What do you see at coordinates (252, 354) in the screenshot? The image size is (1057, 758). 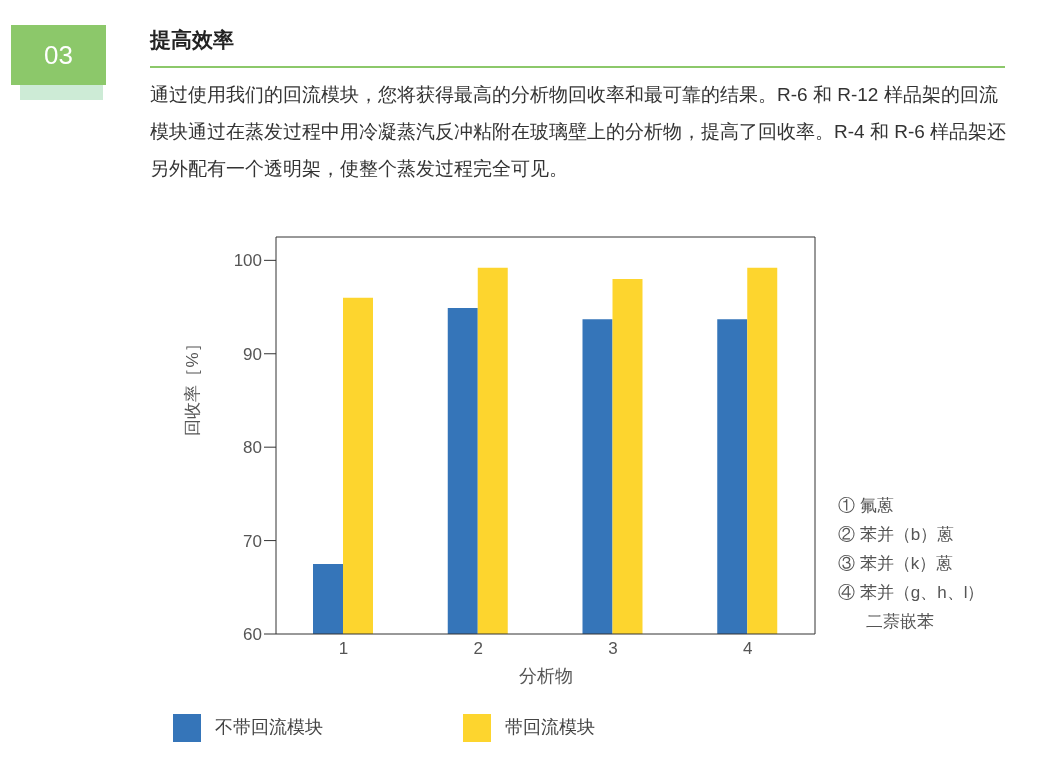 I see `y-tick-label: 90` at bounding box center [252, 354].